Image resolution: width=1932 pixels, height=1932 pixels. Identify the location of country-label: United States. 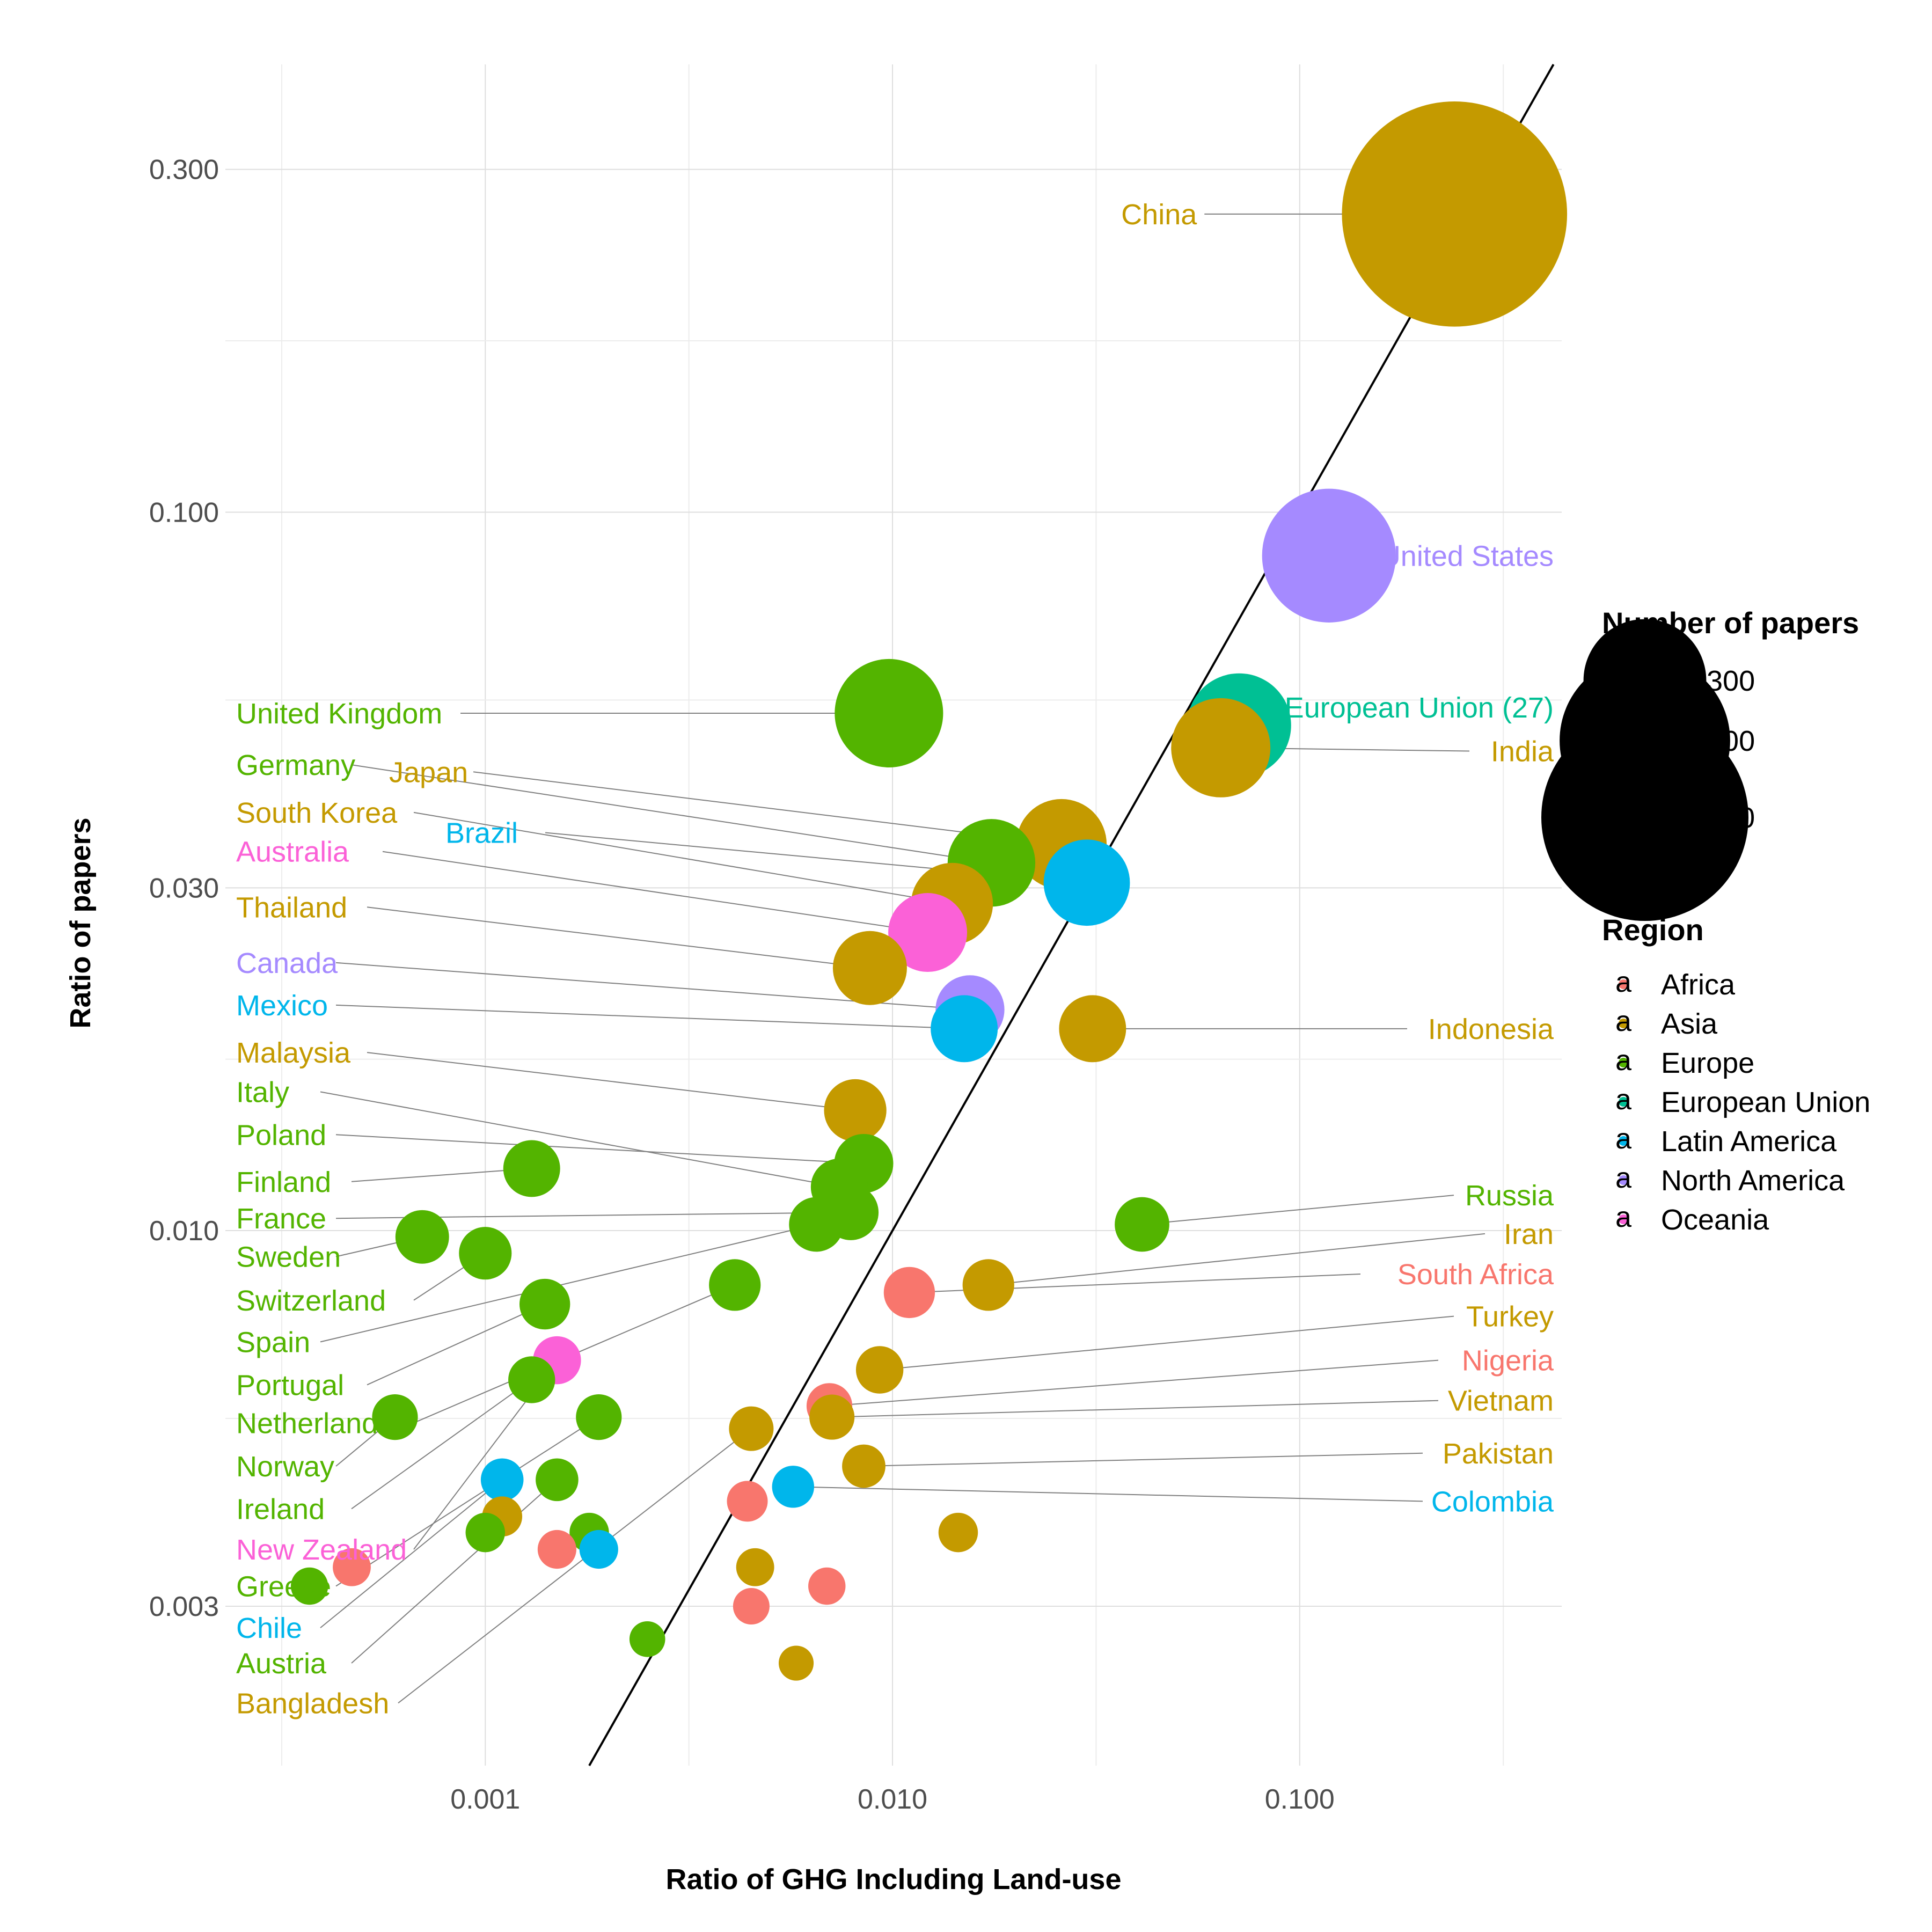
(1467, 556).